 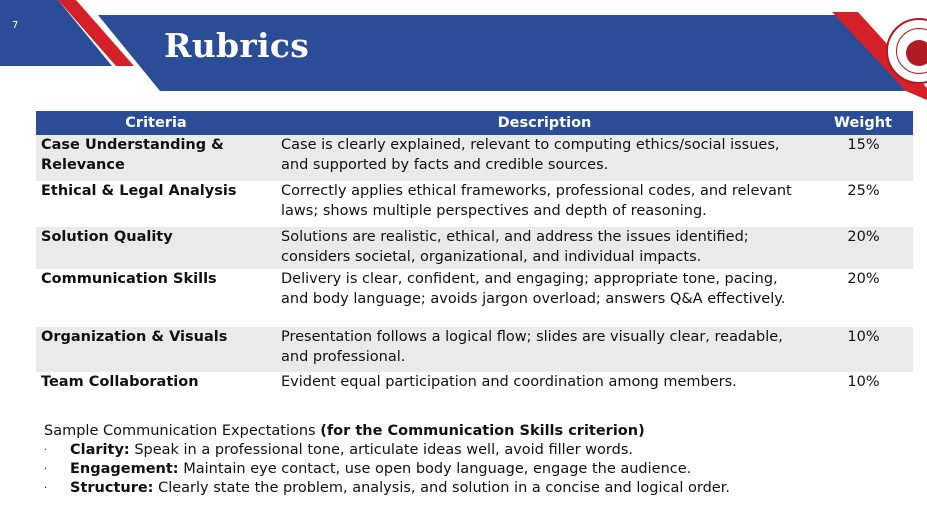 What do you see at coordinates (544, 123) in the screenshot?
I see `header-description: Description` at bounding box center [544, 123].